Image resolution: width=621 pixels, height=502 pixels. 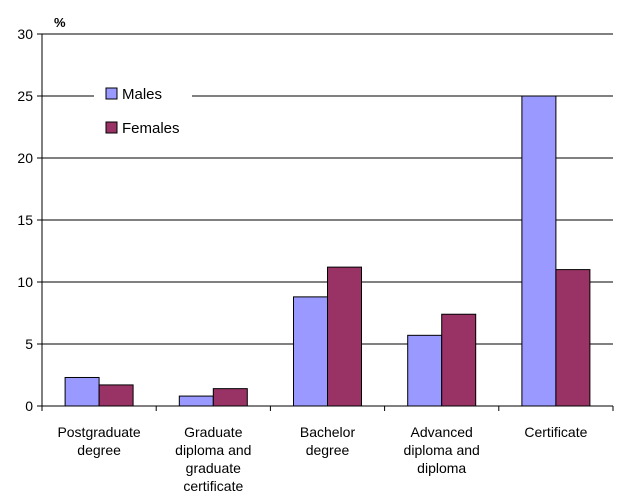 I want to click on y-tick-label: 20, so click(x=25, y=158).